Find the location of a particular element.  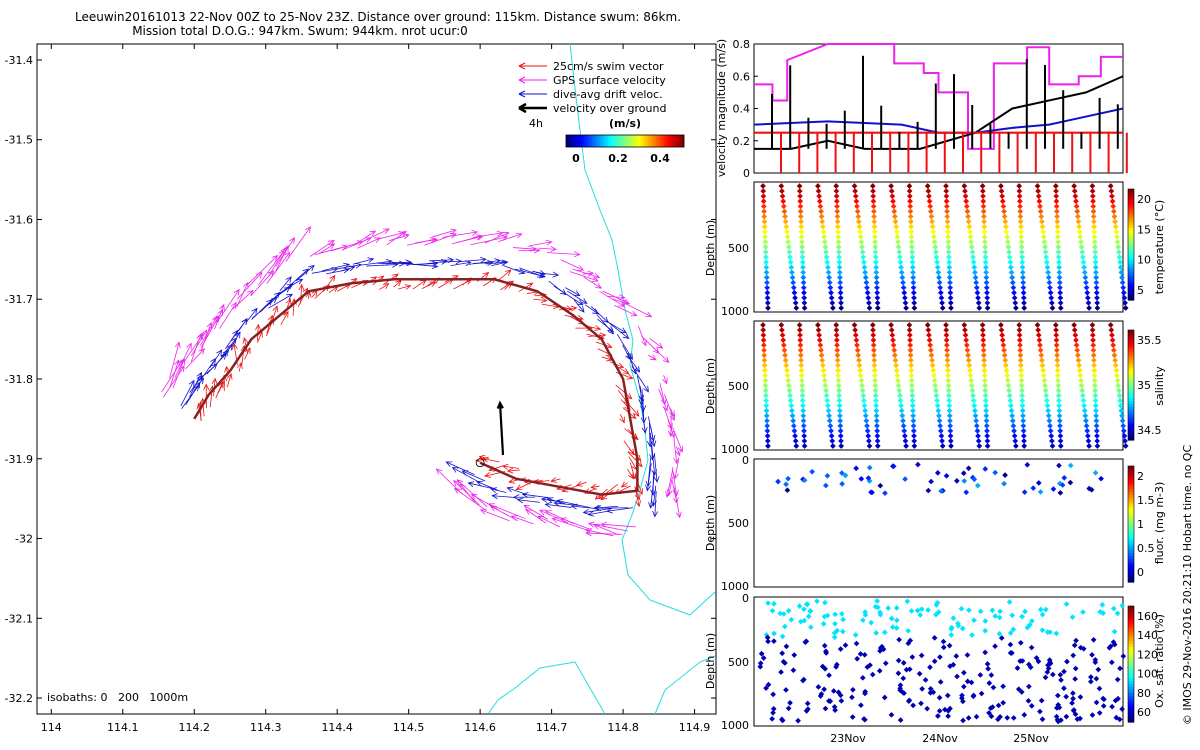

oxygen-ylabel: Depth (m) is located at coordinates (710, 661).